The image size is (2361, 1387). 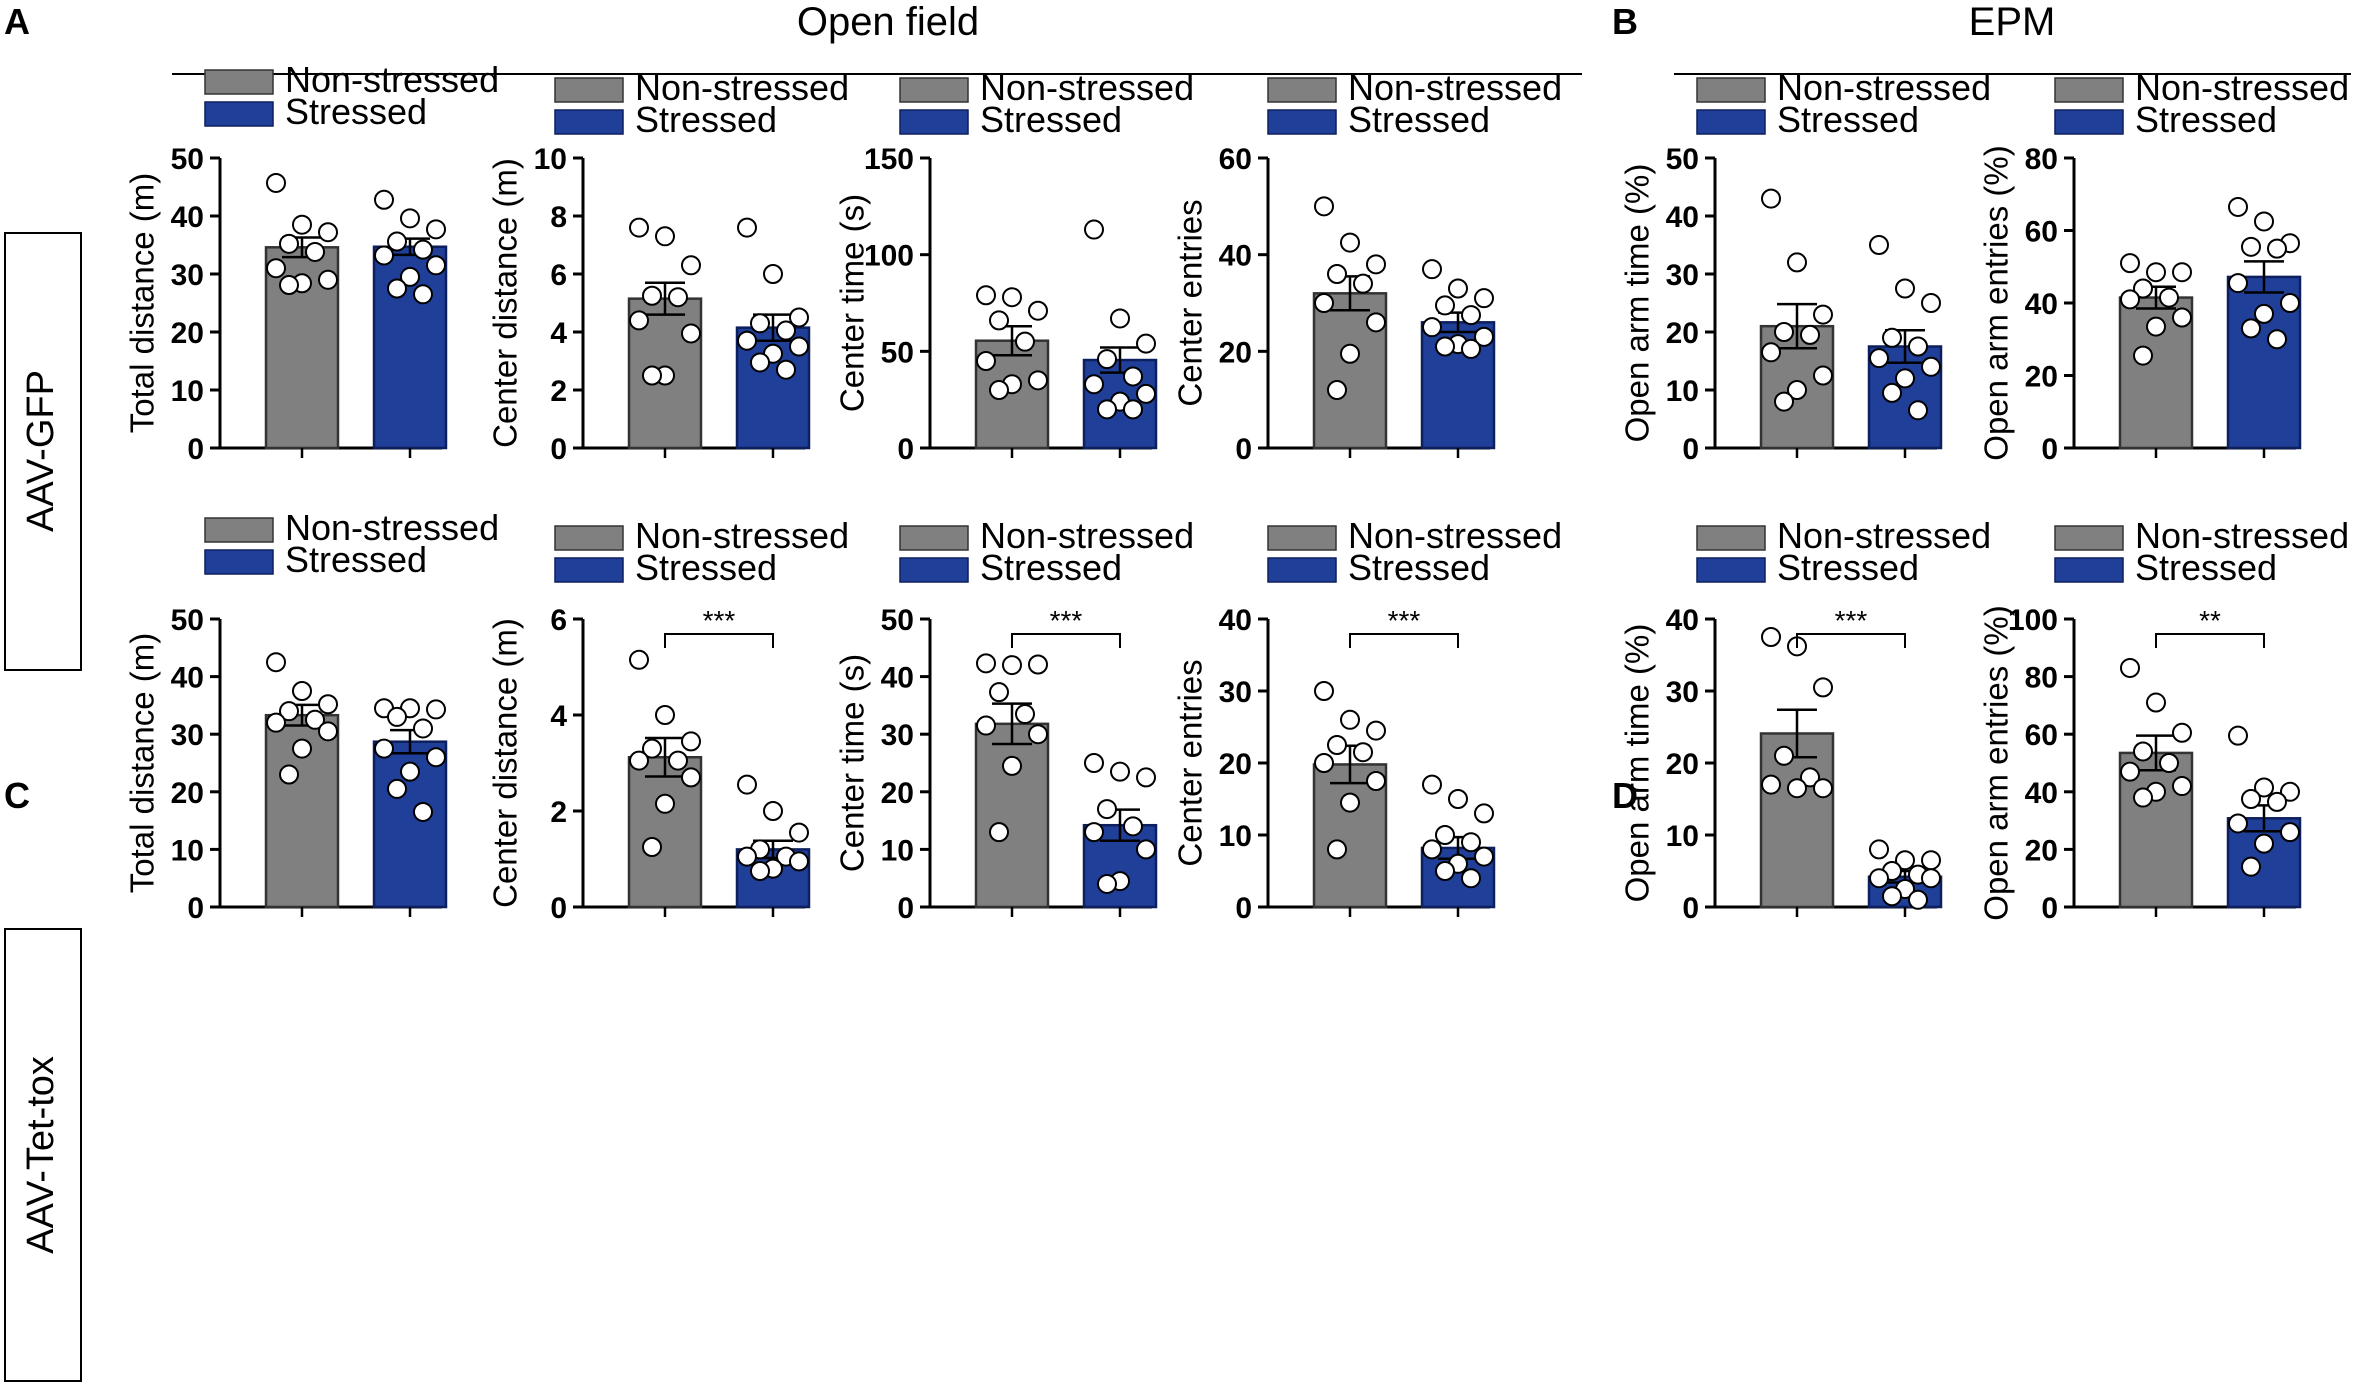 I want to click on y-axis-label: Center entries, so click(x=1190, y=302).